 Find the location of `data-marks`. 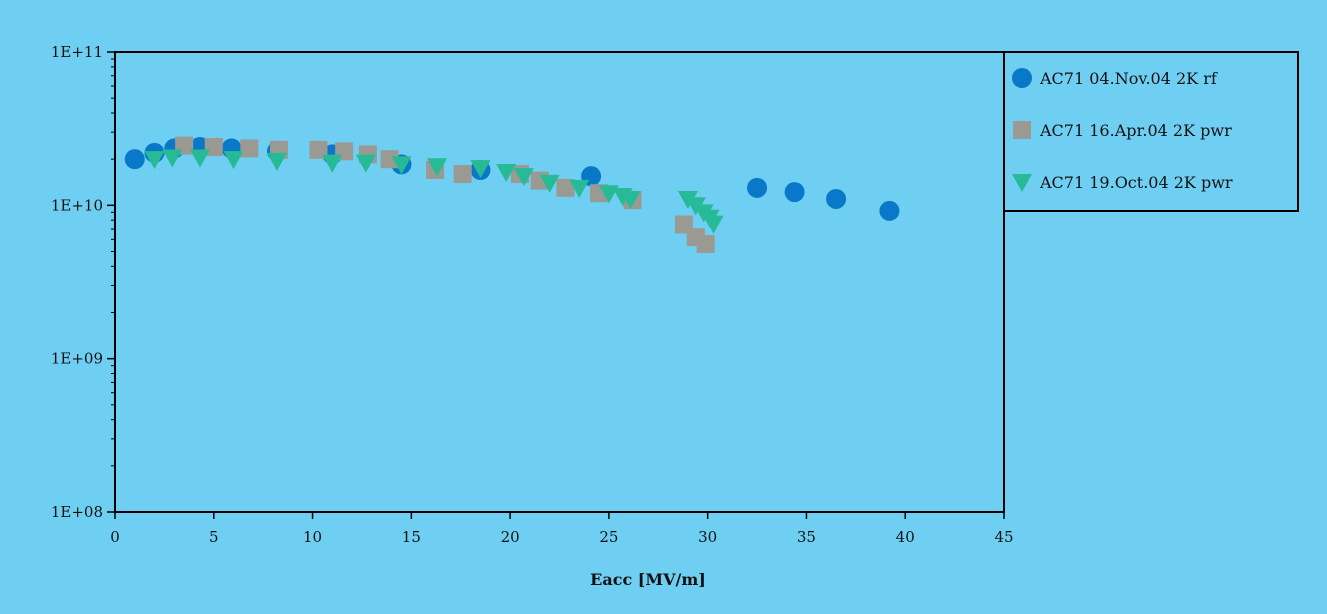

data-marks is located at coordinates (512, 194).